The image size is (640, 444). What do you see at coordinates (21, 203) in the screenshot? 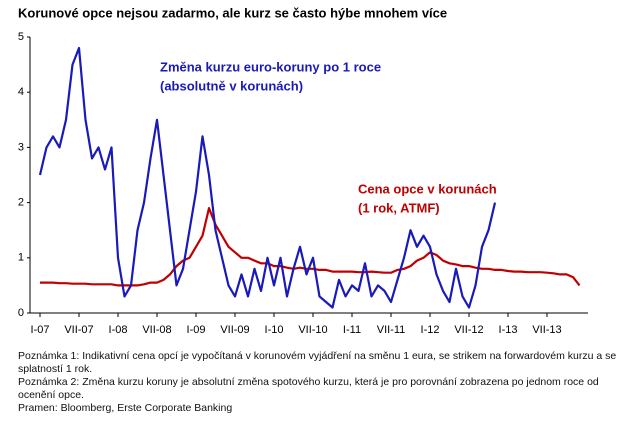
I see `y-tick-label: 2` at bounding box center [21, 203].